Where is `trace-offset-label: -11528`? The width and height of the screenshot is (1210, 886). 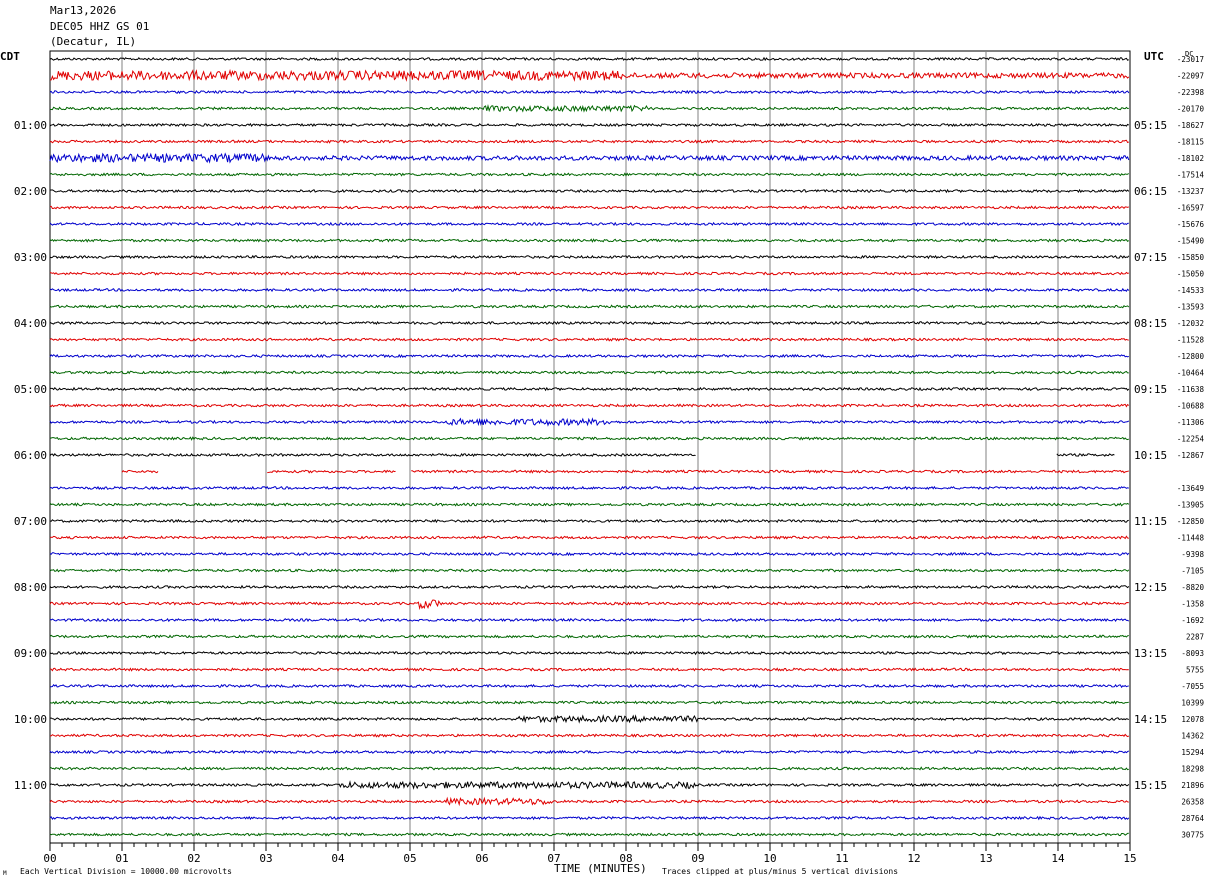 trace-offset-label: -11528 is located at coordinates (1191, 340).